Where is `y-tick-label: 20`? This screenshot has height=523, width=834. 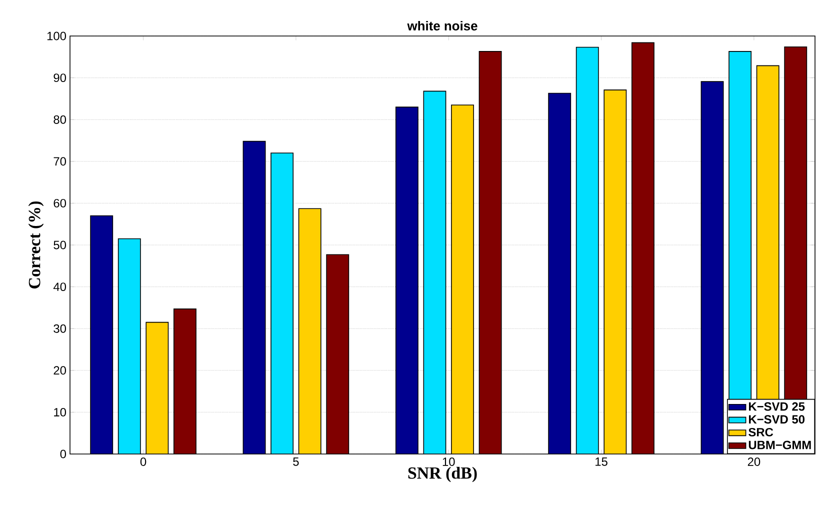 y-tick-label: 20 is located at coordinates (60, 370).